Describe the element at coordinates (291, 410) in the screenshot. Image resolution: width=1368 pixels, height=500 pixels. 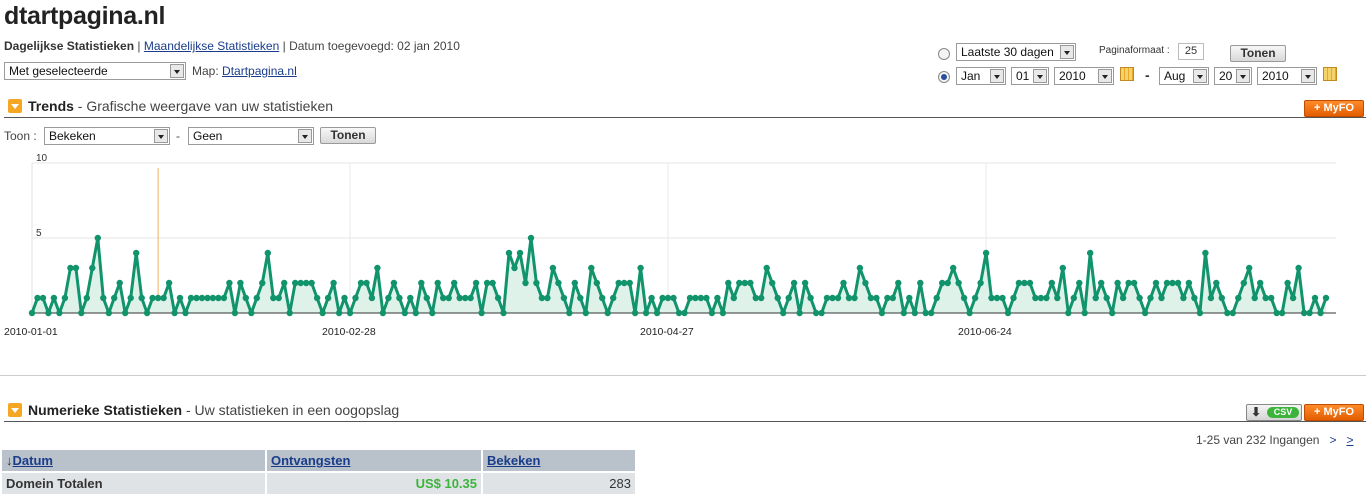
I see `numeric-subtitle: - Uw statistieken in een oogopslag` at that location.